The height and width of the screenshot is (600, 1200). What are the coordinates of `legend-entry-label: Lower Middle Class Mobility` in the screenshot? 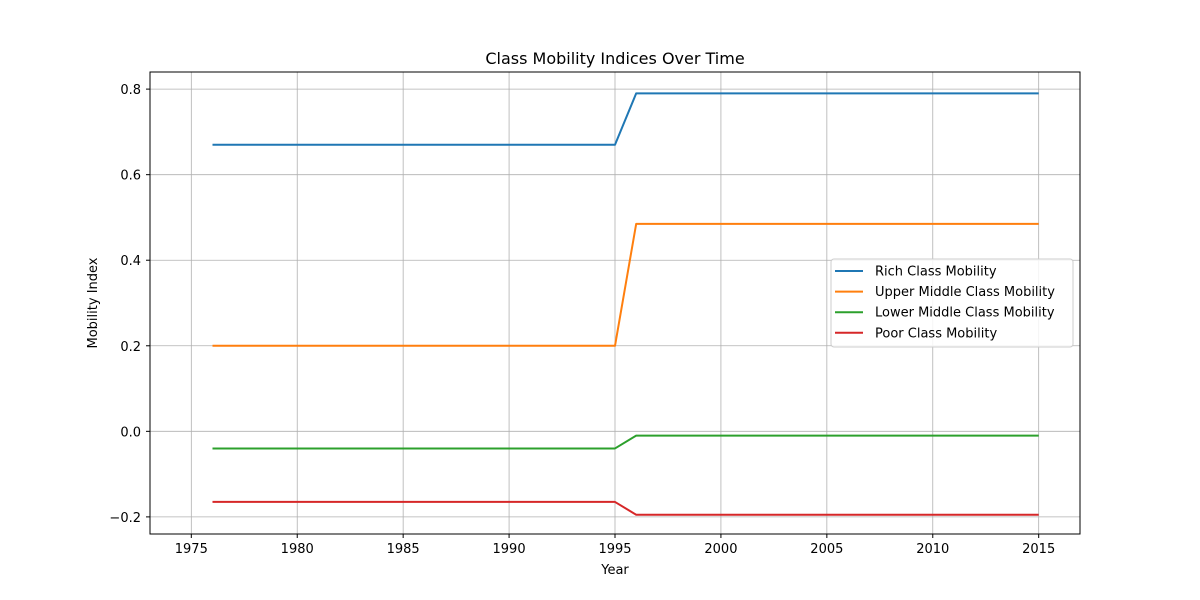 It's located at (965, 313).